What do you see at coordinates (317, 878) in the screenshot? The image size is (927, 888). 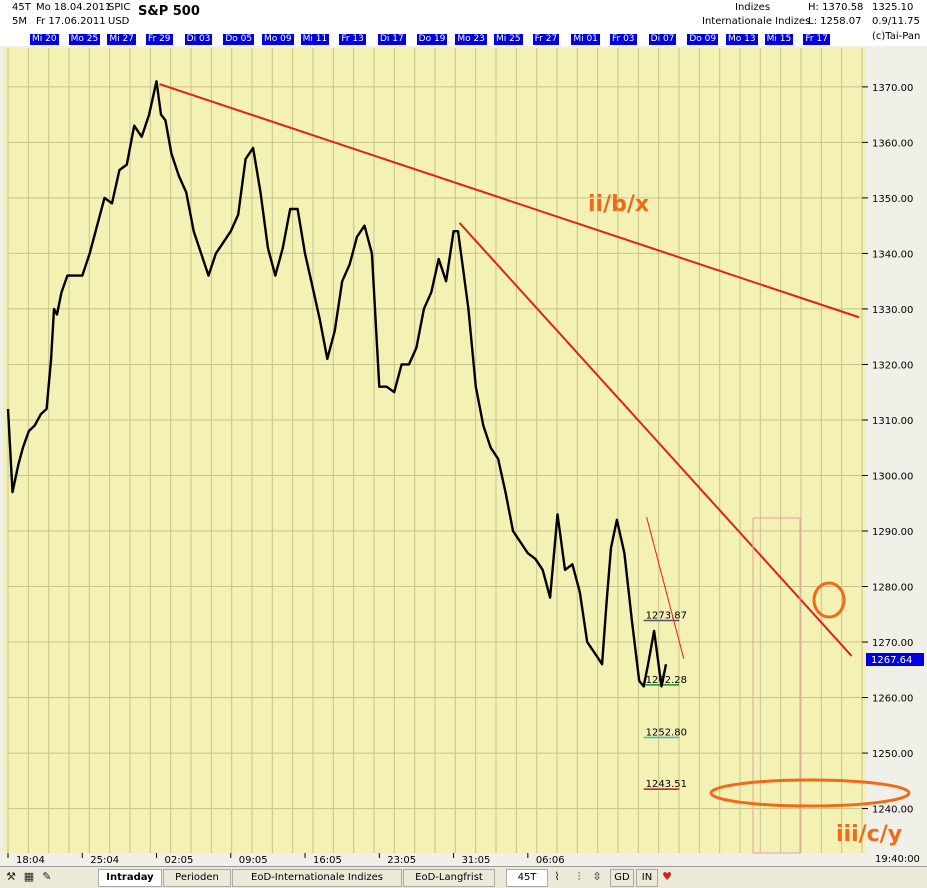 I see `tab-eod-internationale-indizes: EoD-Internationale Indizes` at bounding box center [317, 878].